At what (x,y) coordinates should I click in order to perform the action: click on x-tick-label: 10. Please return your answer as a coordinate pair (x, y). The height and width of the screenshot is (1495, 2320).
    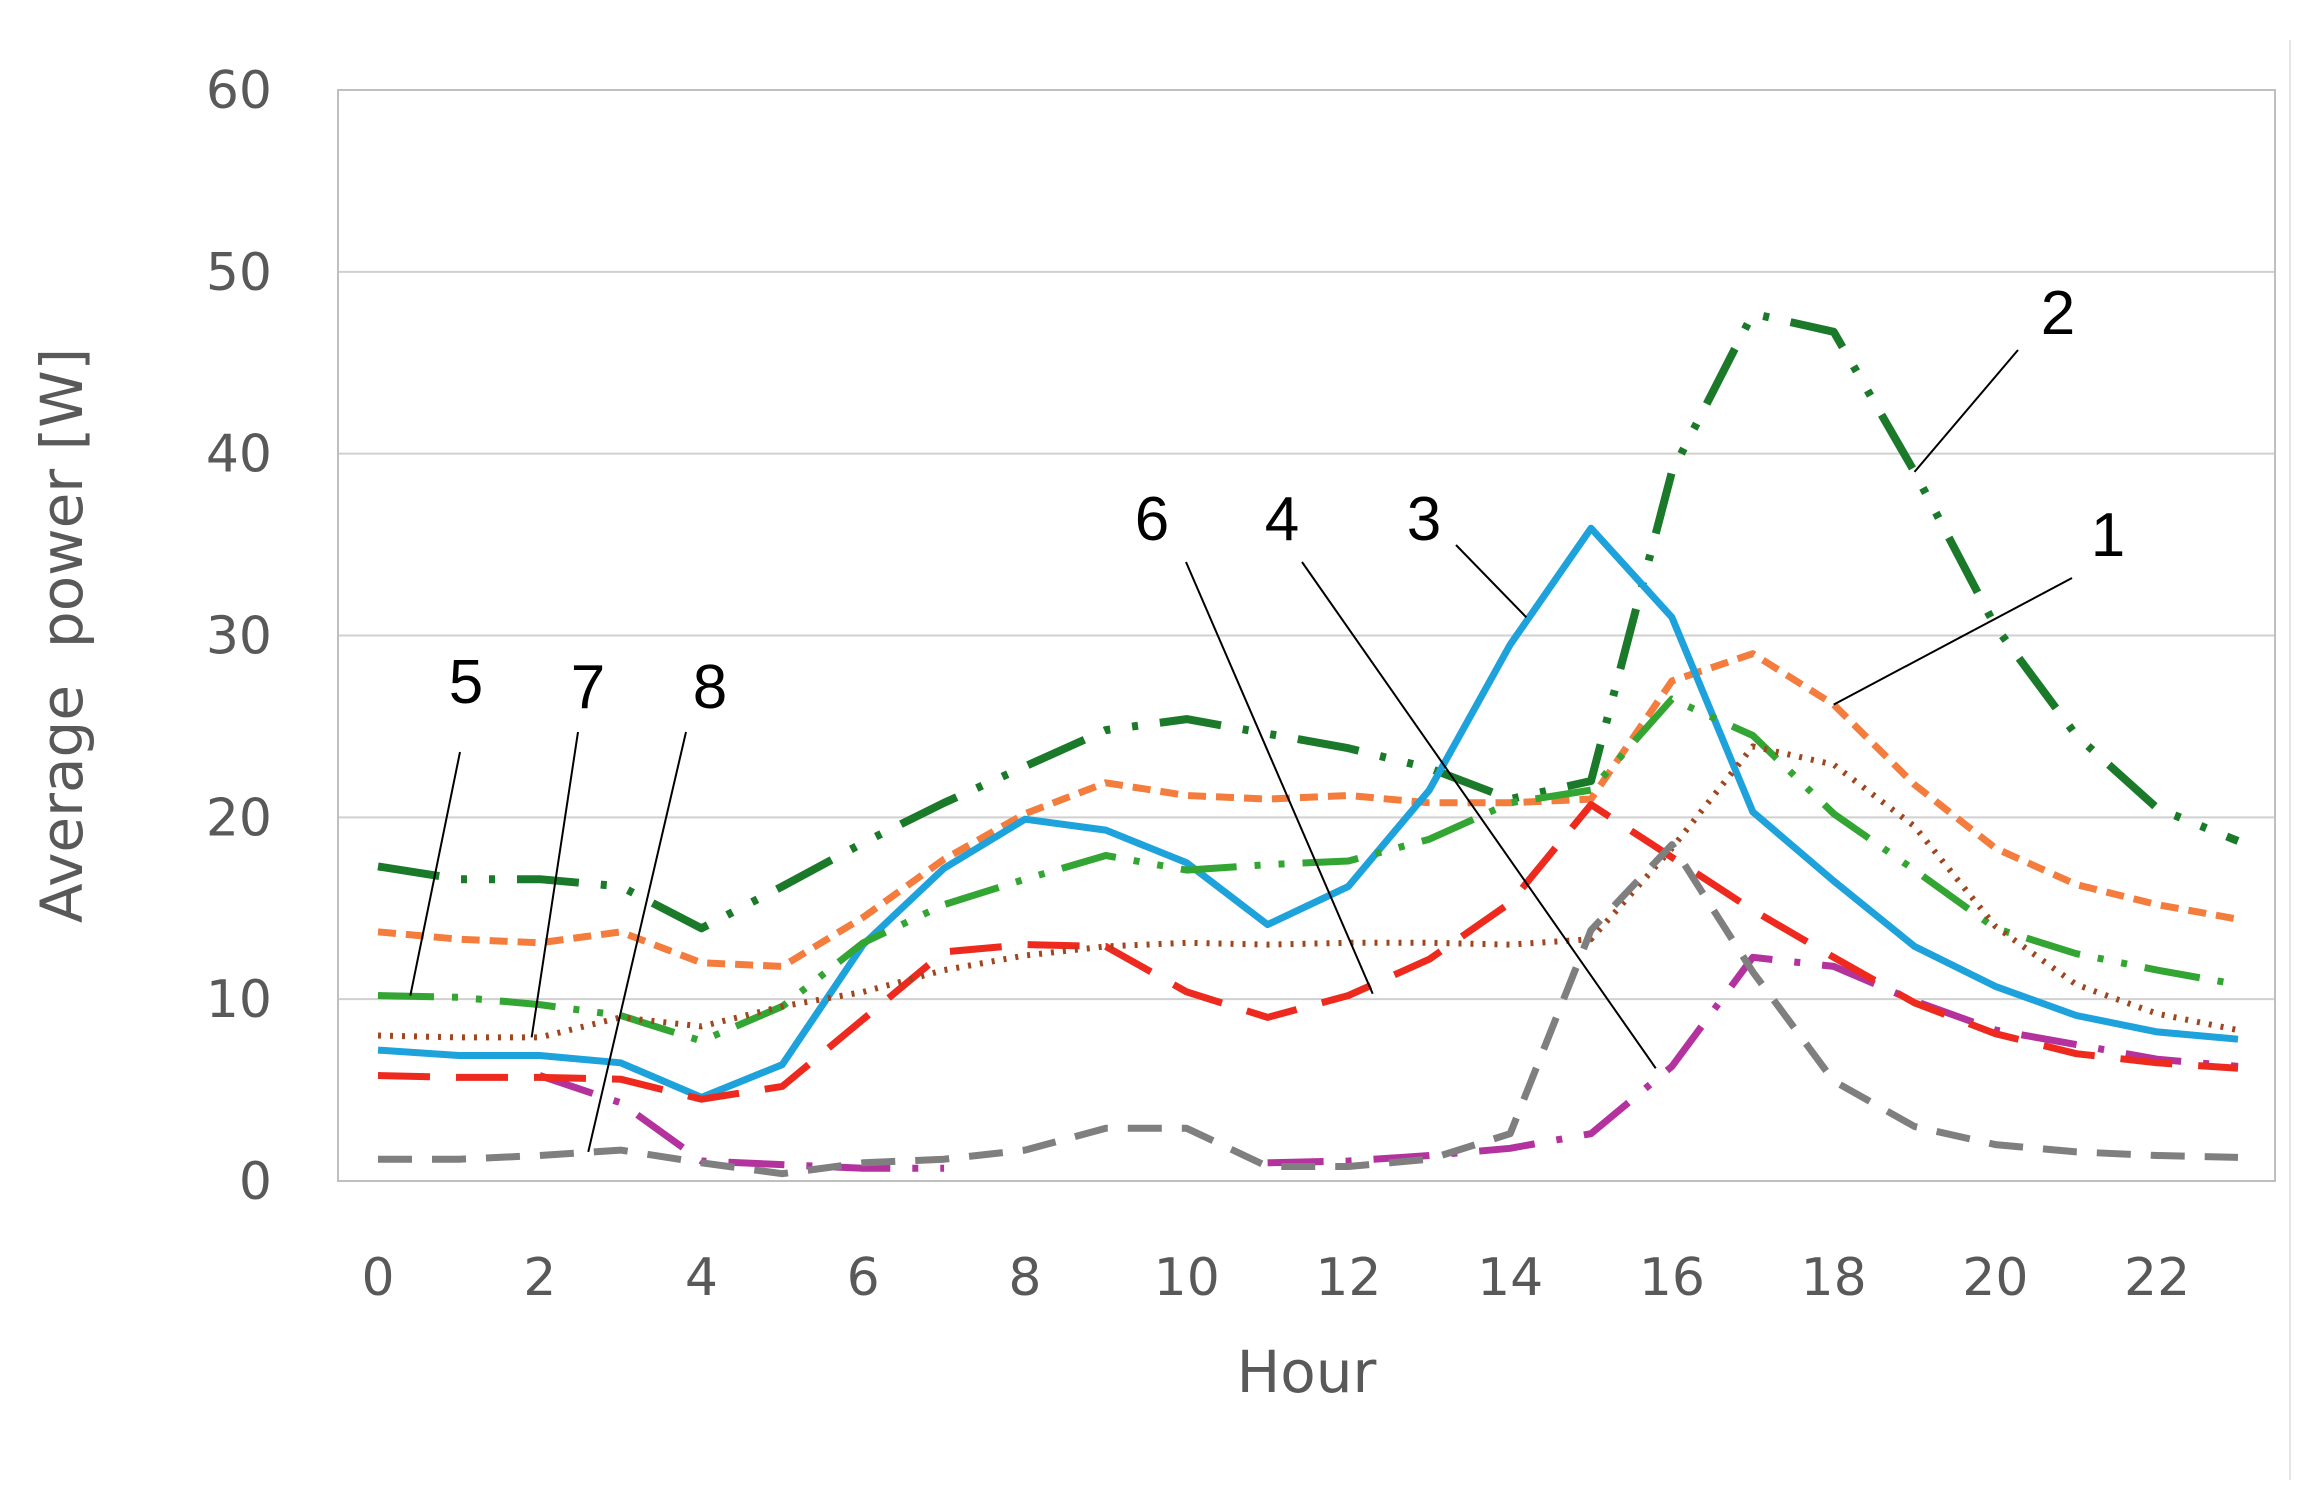
    Looking at the image, I should click on (1187, 1278).